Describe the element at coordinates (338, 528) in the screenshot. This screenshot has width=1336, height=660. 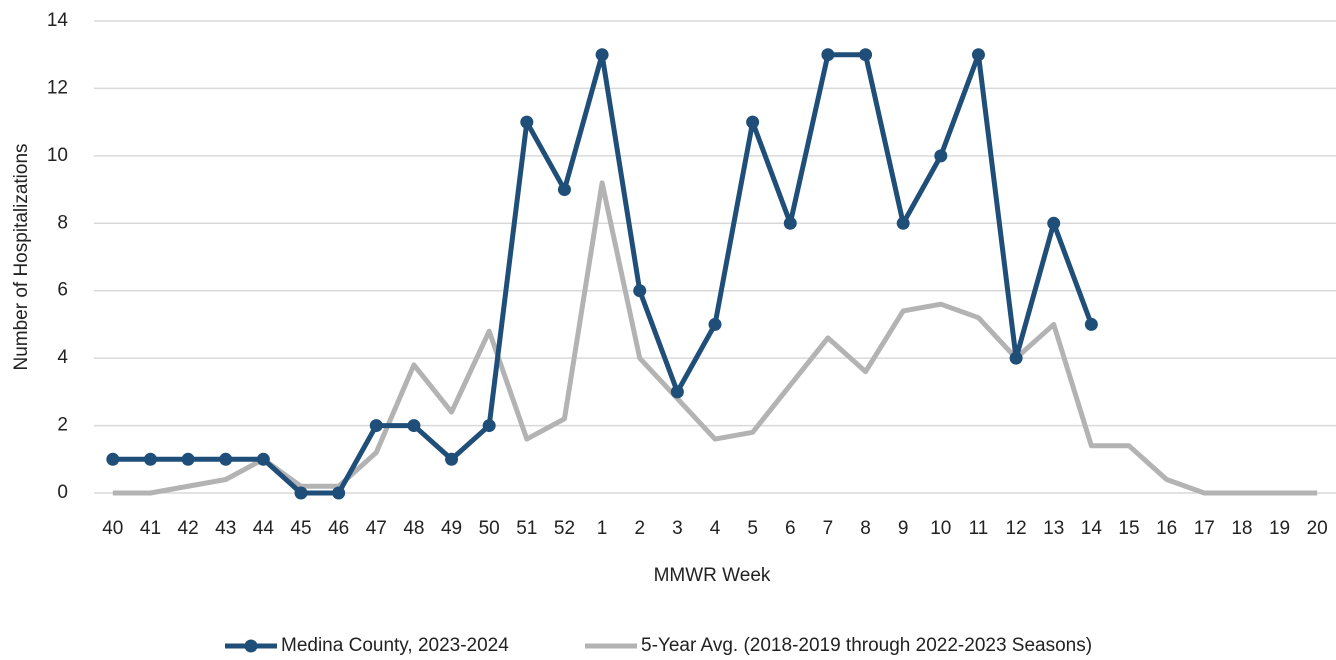
I see `x-tick-label: 46` at that location.